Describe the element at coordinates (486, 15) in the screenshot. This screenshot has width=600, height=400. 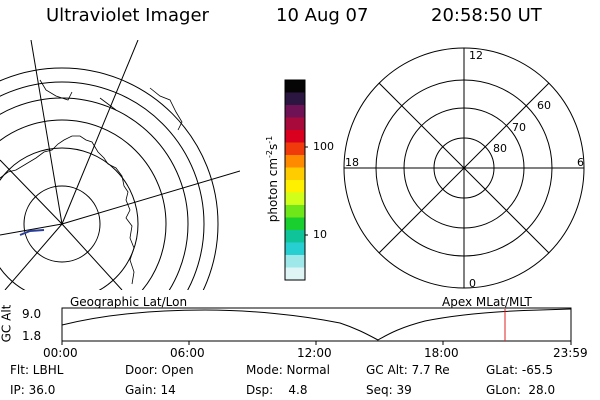
I see `observation-time: 20:58:50 UT` at that location.